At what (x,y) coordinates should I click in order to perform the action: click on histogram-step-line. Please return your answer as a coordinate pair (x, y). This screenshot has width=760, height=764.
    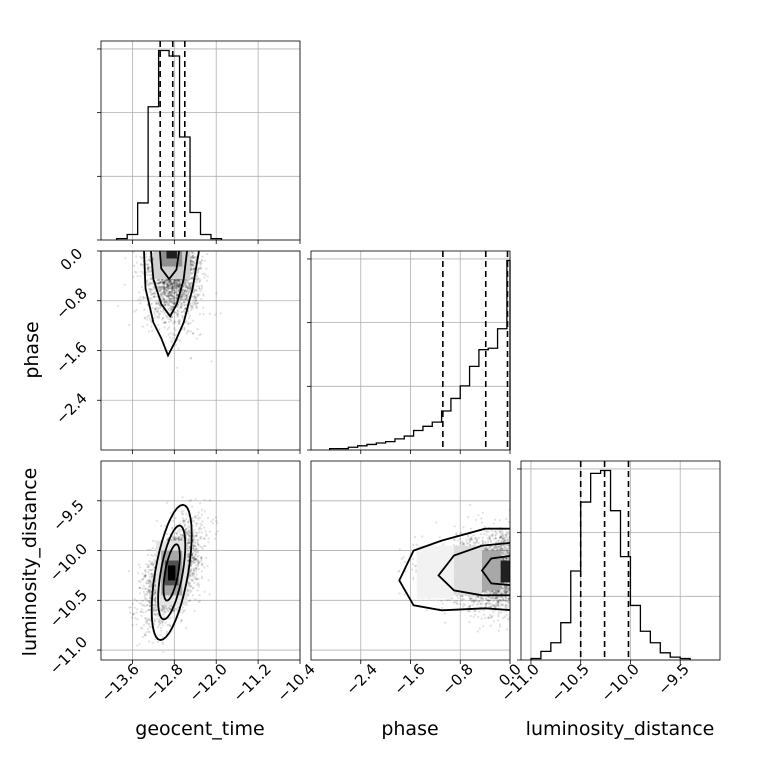
    Looking at the image, I should click on (420, 355).